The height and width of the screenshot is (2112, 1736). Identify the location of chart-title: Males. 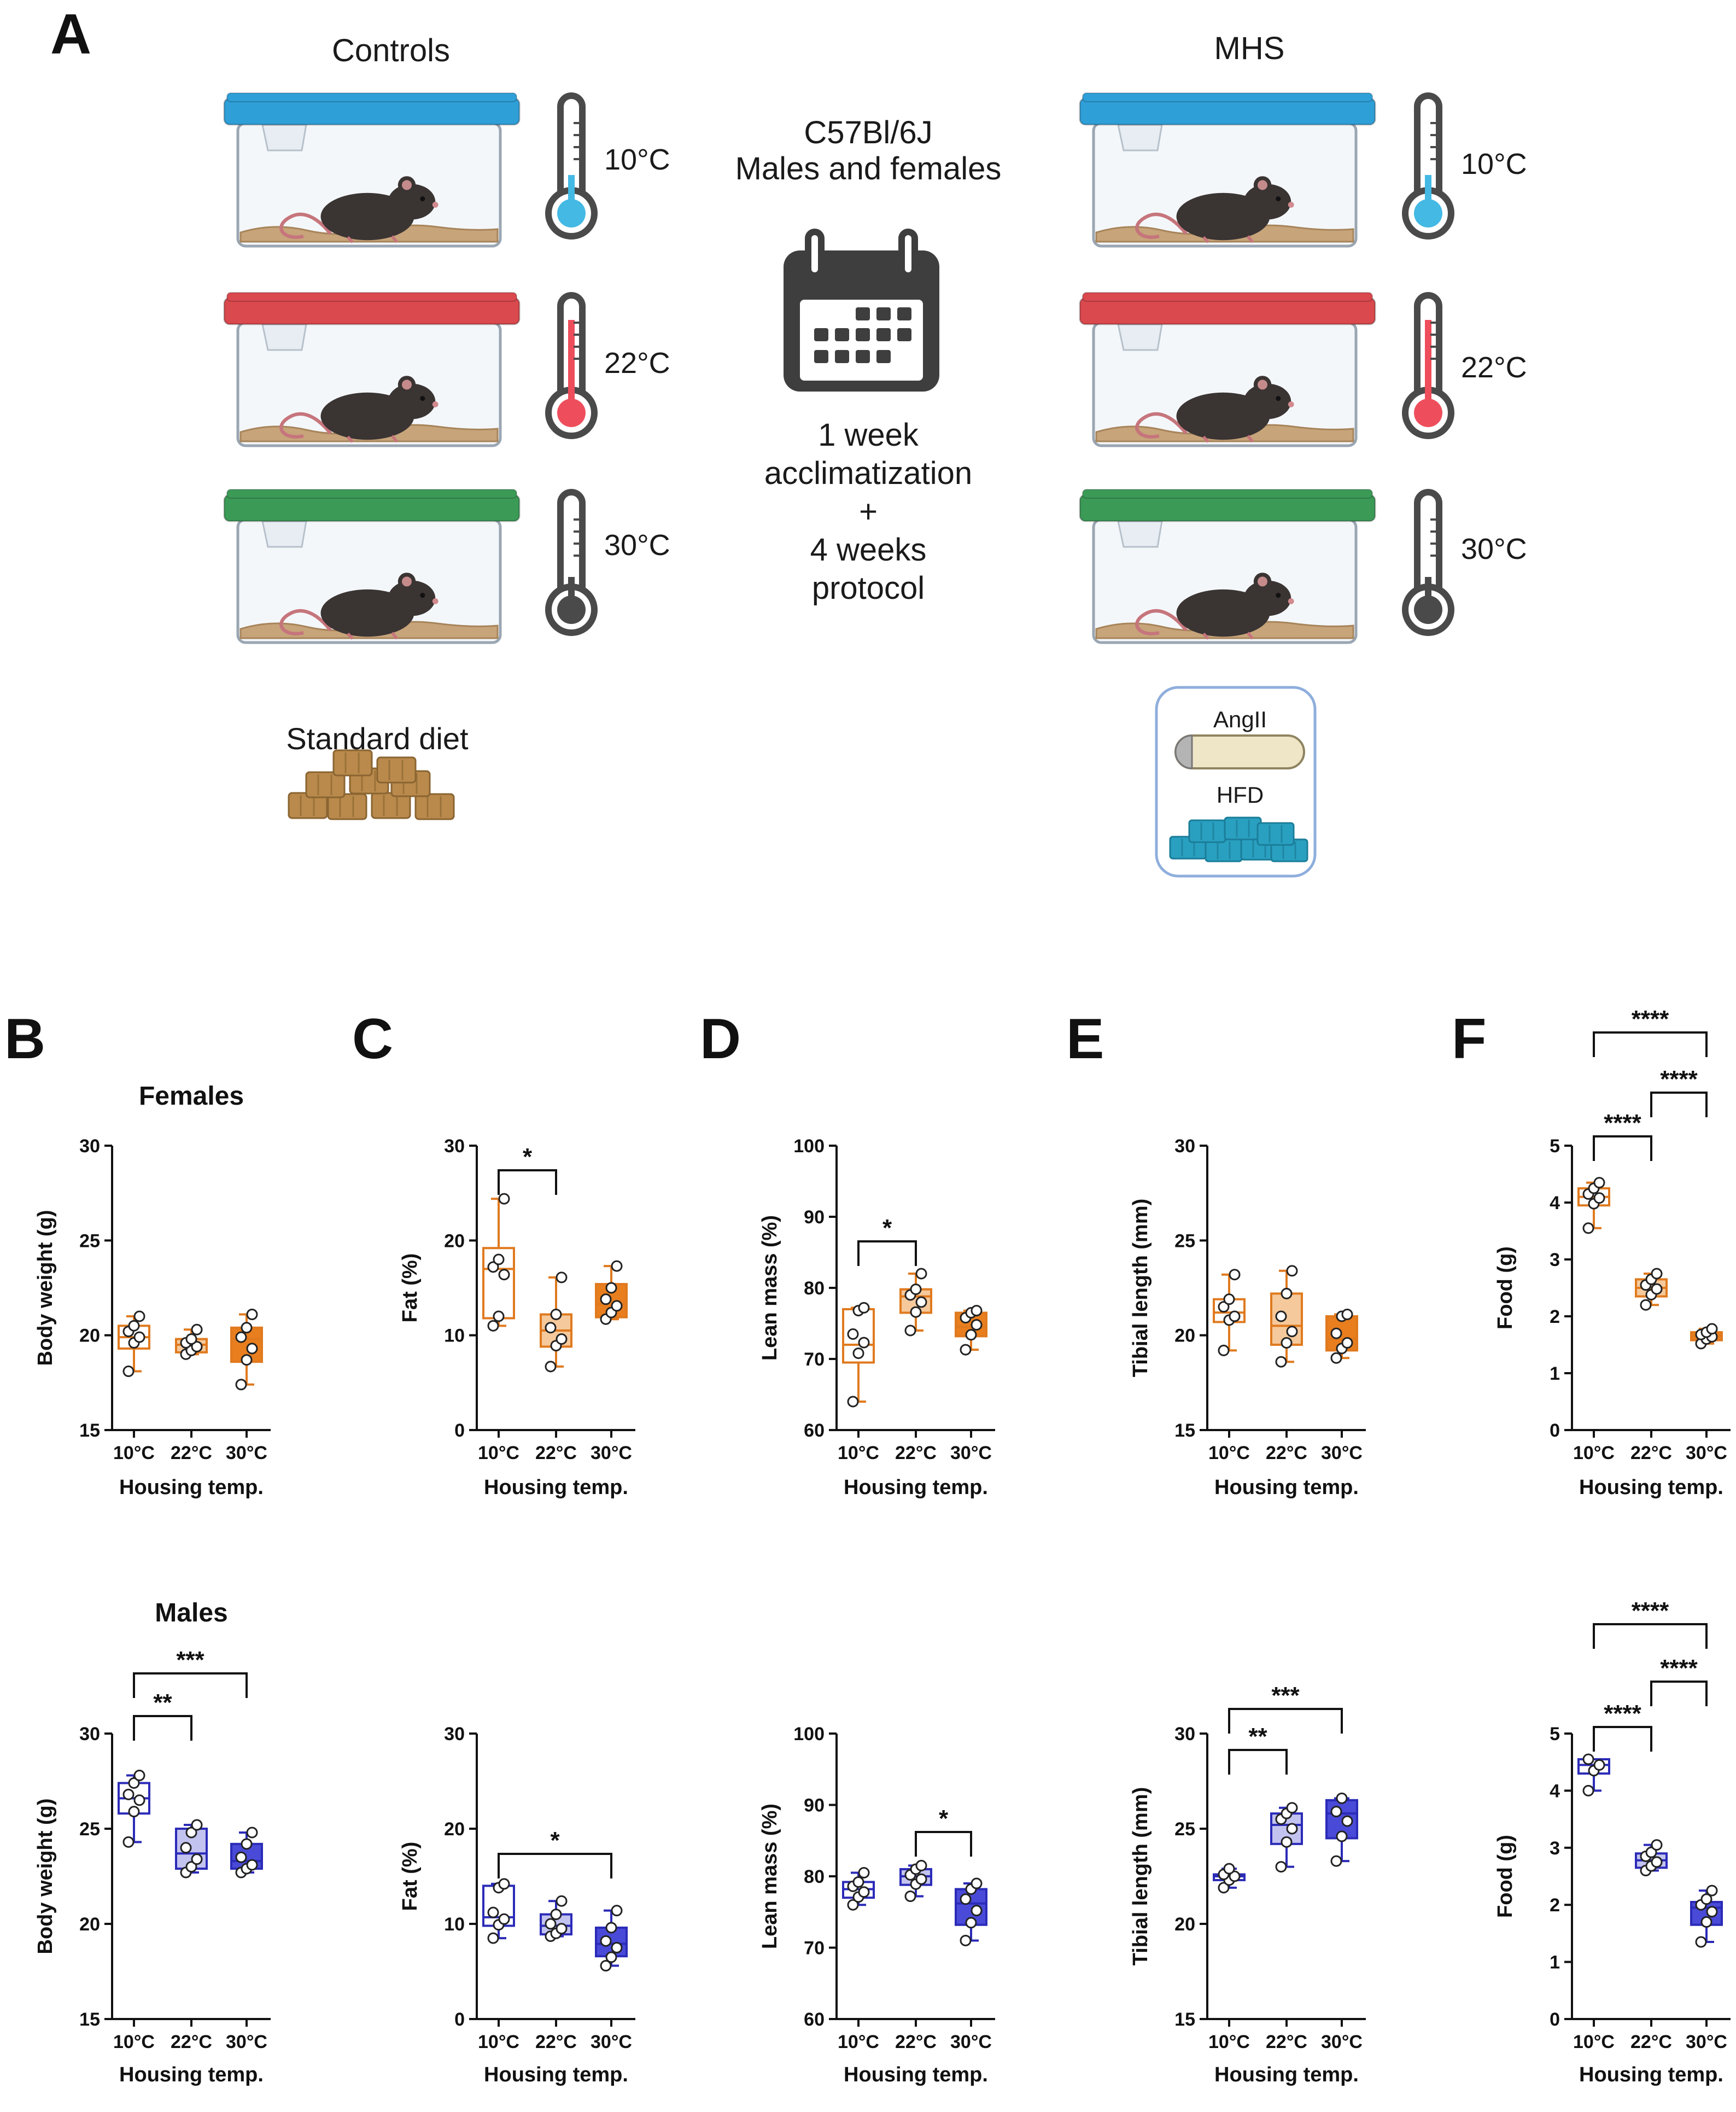
(191, 1612).